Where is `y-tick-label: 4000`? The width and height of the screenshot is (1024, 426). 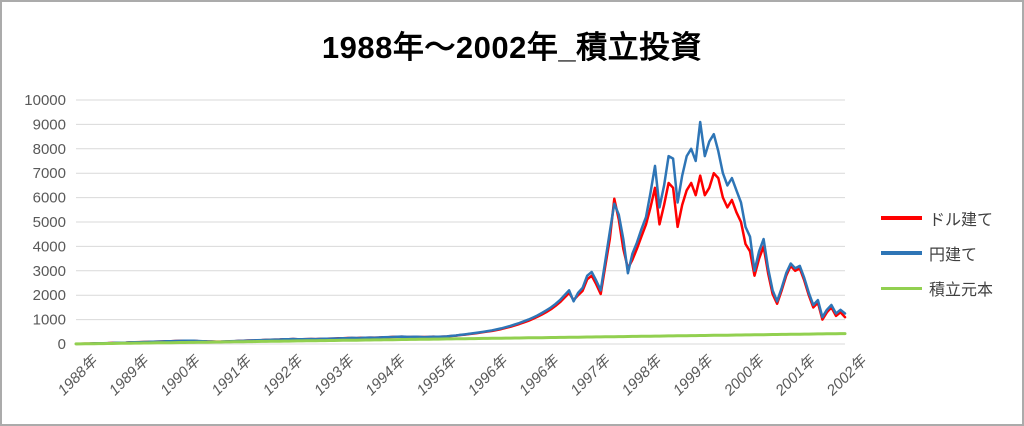 y-tick-label: 4000 is located at coordinates (49, 246).